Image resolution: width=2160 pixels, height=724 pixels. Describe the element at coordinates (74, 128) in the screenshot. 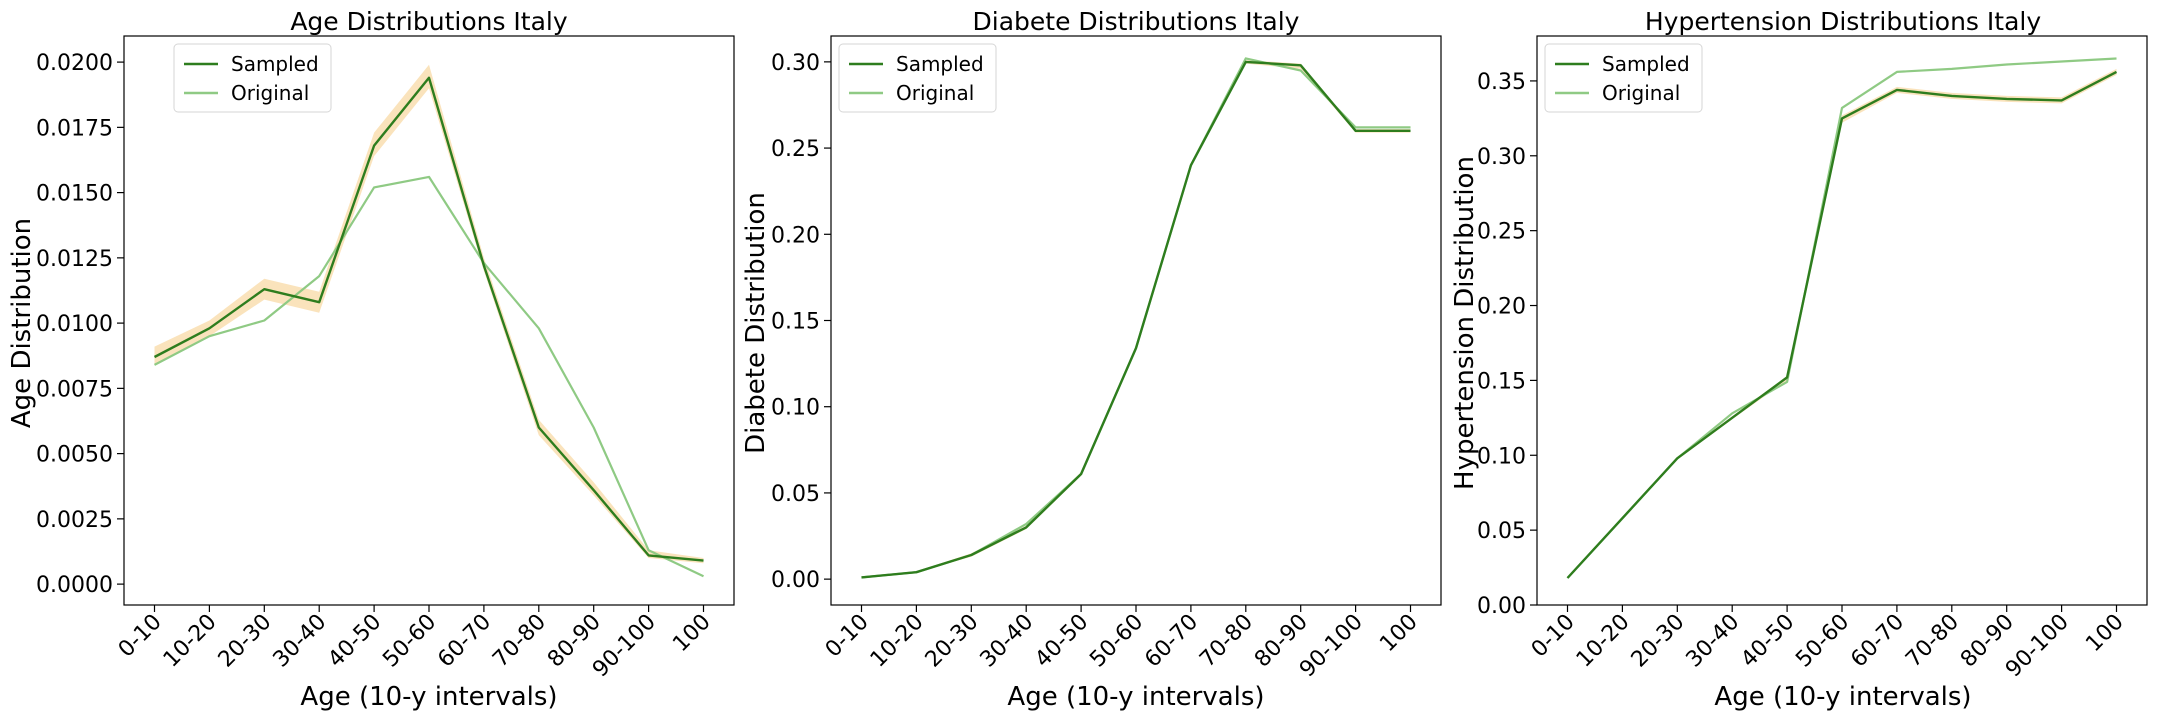

I see `y-tick-label: 0.0175` at that location.